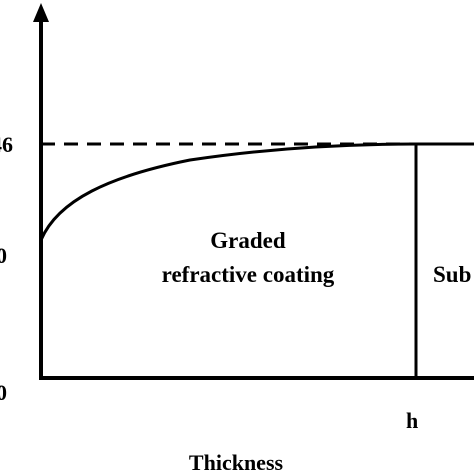 The image size is (474, 474). I want to click on y-axis-arrow, so click(41, 12).